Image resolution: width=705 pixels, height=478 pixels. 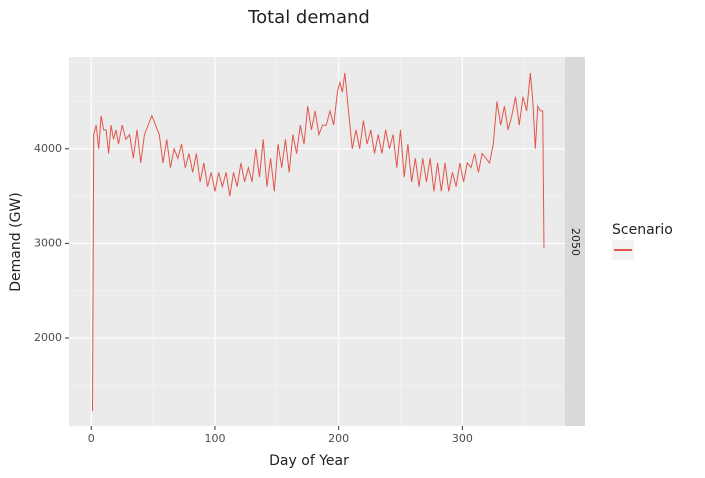 What do you see at coordinates (48, 242) in the screenshot?
I see `y-tick-label: 3000` at bounding box center [48, 242].